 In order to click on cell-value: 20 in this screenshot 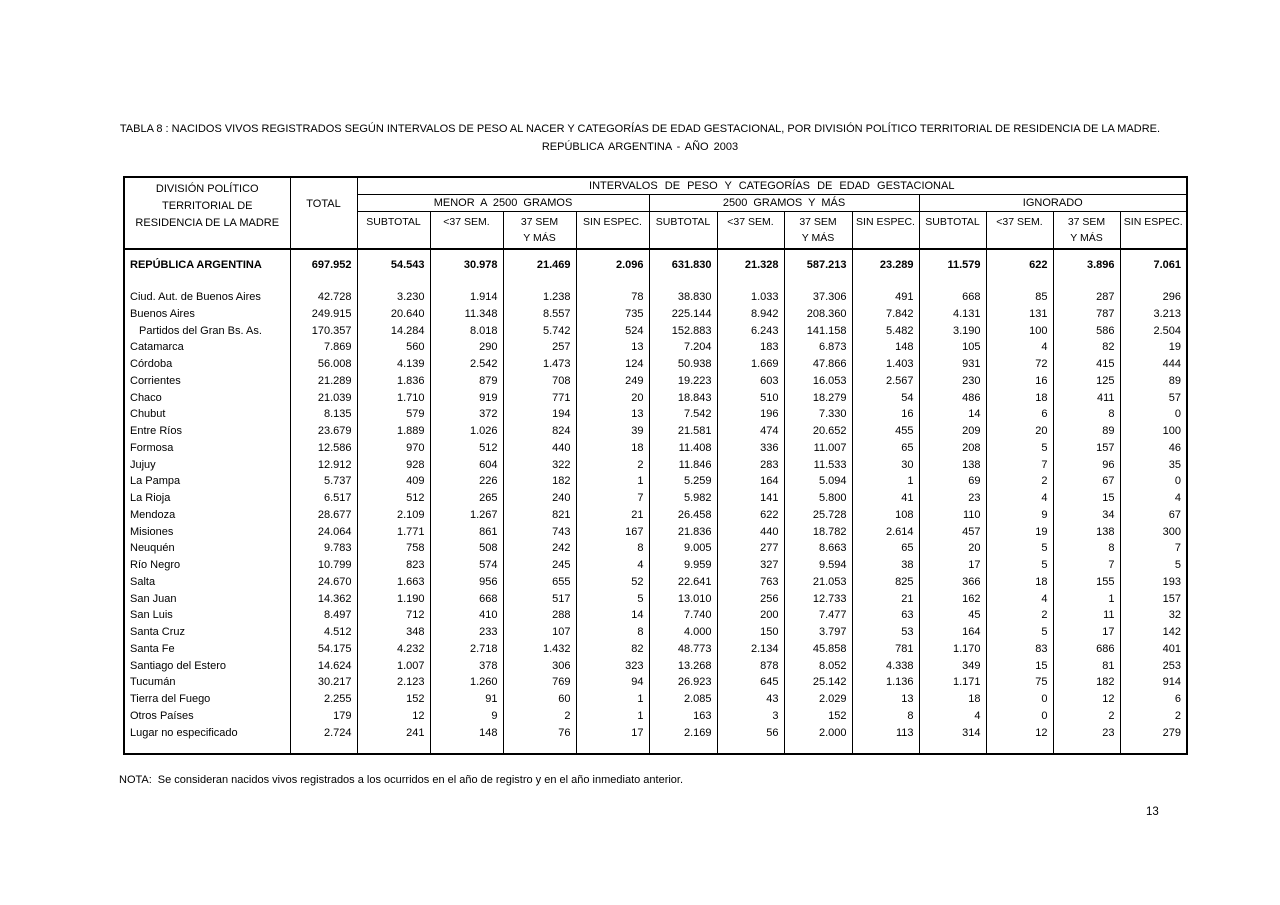, I will do `click(612, 398)`.